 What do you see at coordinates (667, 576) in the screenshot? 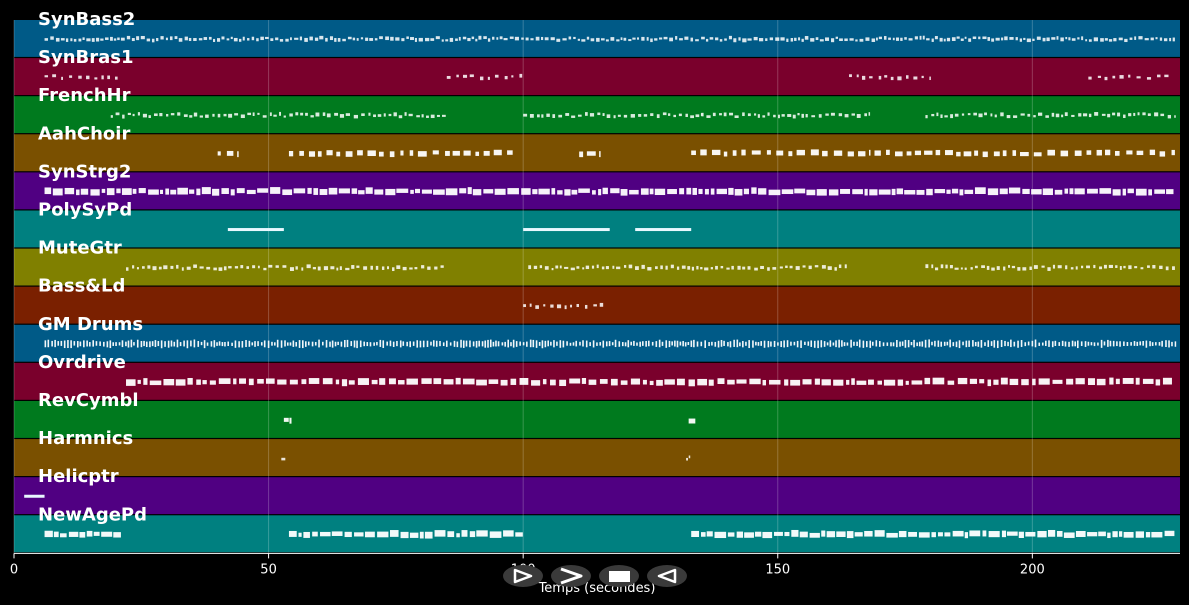
I see `rewind-button` at bounding box center [667, 576].